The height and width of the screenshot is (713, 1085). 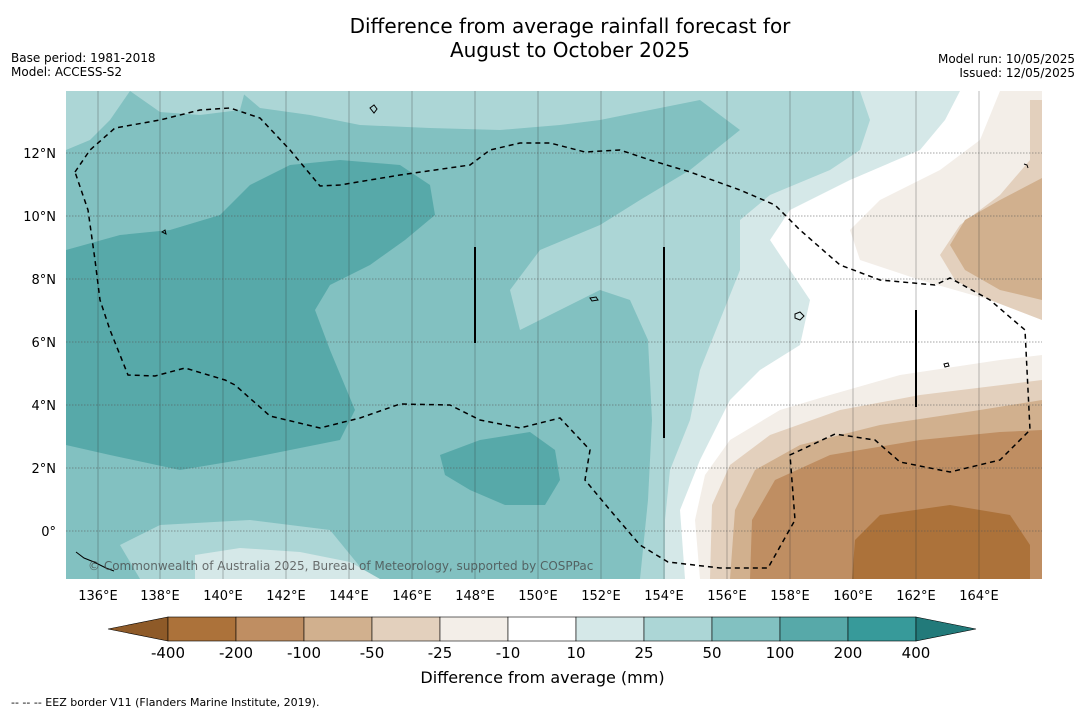 What do you see at coordinates (98, 596) in the screenshot?
I see `lon-label: 136°E` at bounding box center [98, 596].